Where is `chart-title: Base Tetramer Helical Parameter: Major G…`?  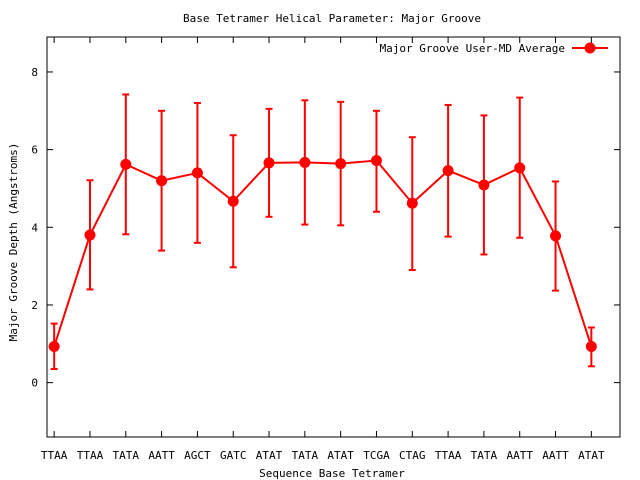 chart-title: Base Tetramer Helical Parameter: Major G… is located at coordinates (332, 18).